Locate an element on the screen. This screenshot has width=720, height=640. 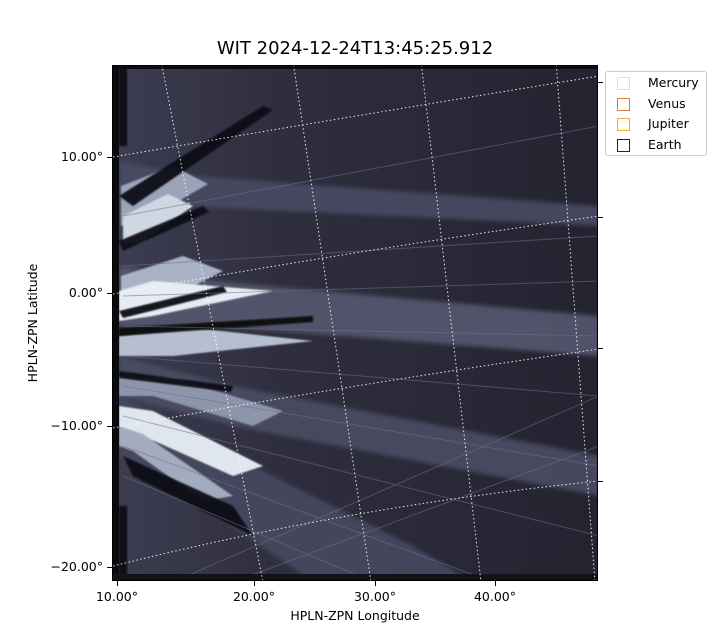
legend-item-jupiter: Jupiter is located at coordinates (656, 124).